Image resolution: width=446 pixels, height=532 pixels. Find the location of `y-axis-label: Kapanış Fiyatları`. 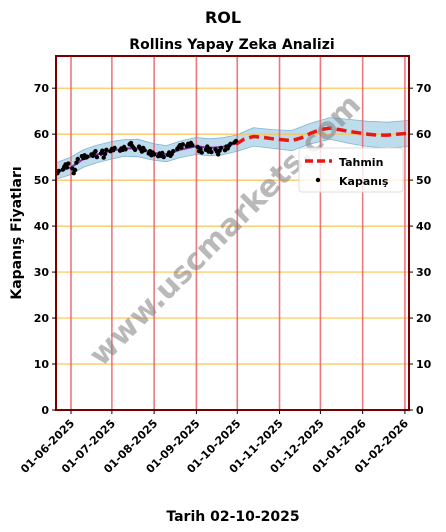

y-axis-label: Kapanış Fiyatları is located at coordinates (17, 232).